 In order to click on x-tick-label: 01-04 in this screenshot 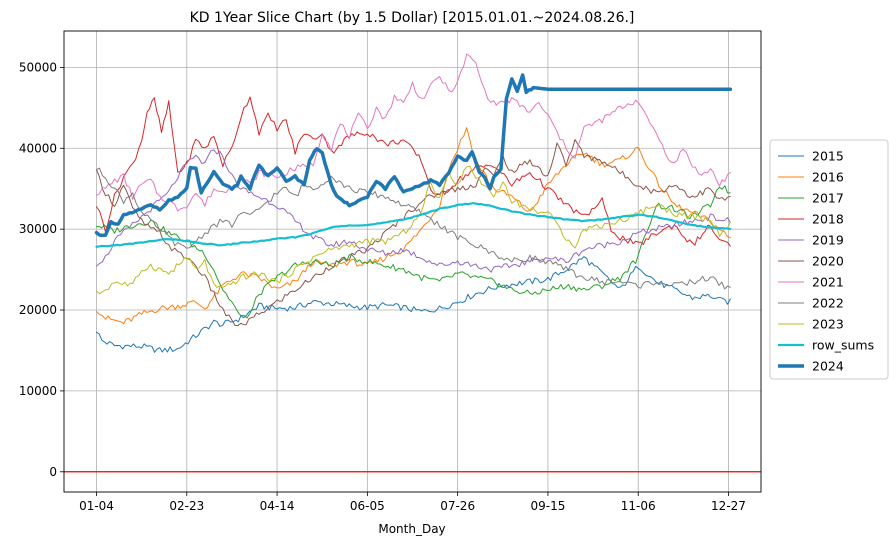, I will do `click(96, 506)`.